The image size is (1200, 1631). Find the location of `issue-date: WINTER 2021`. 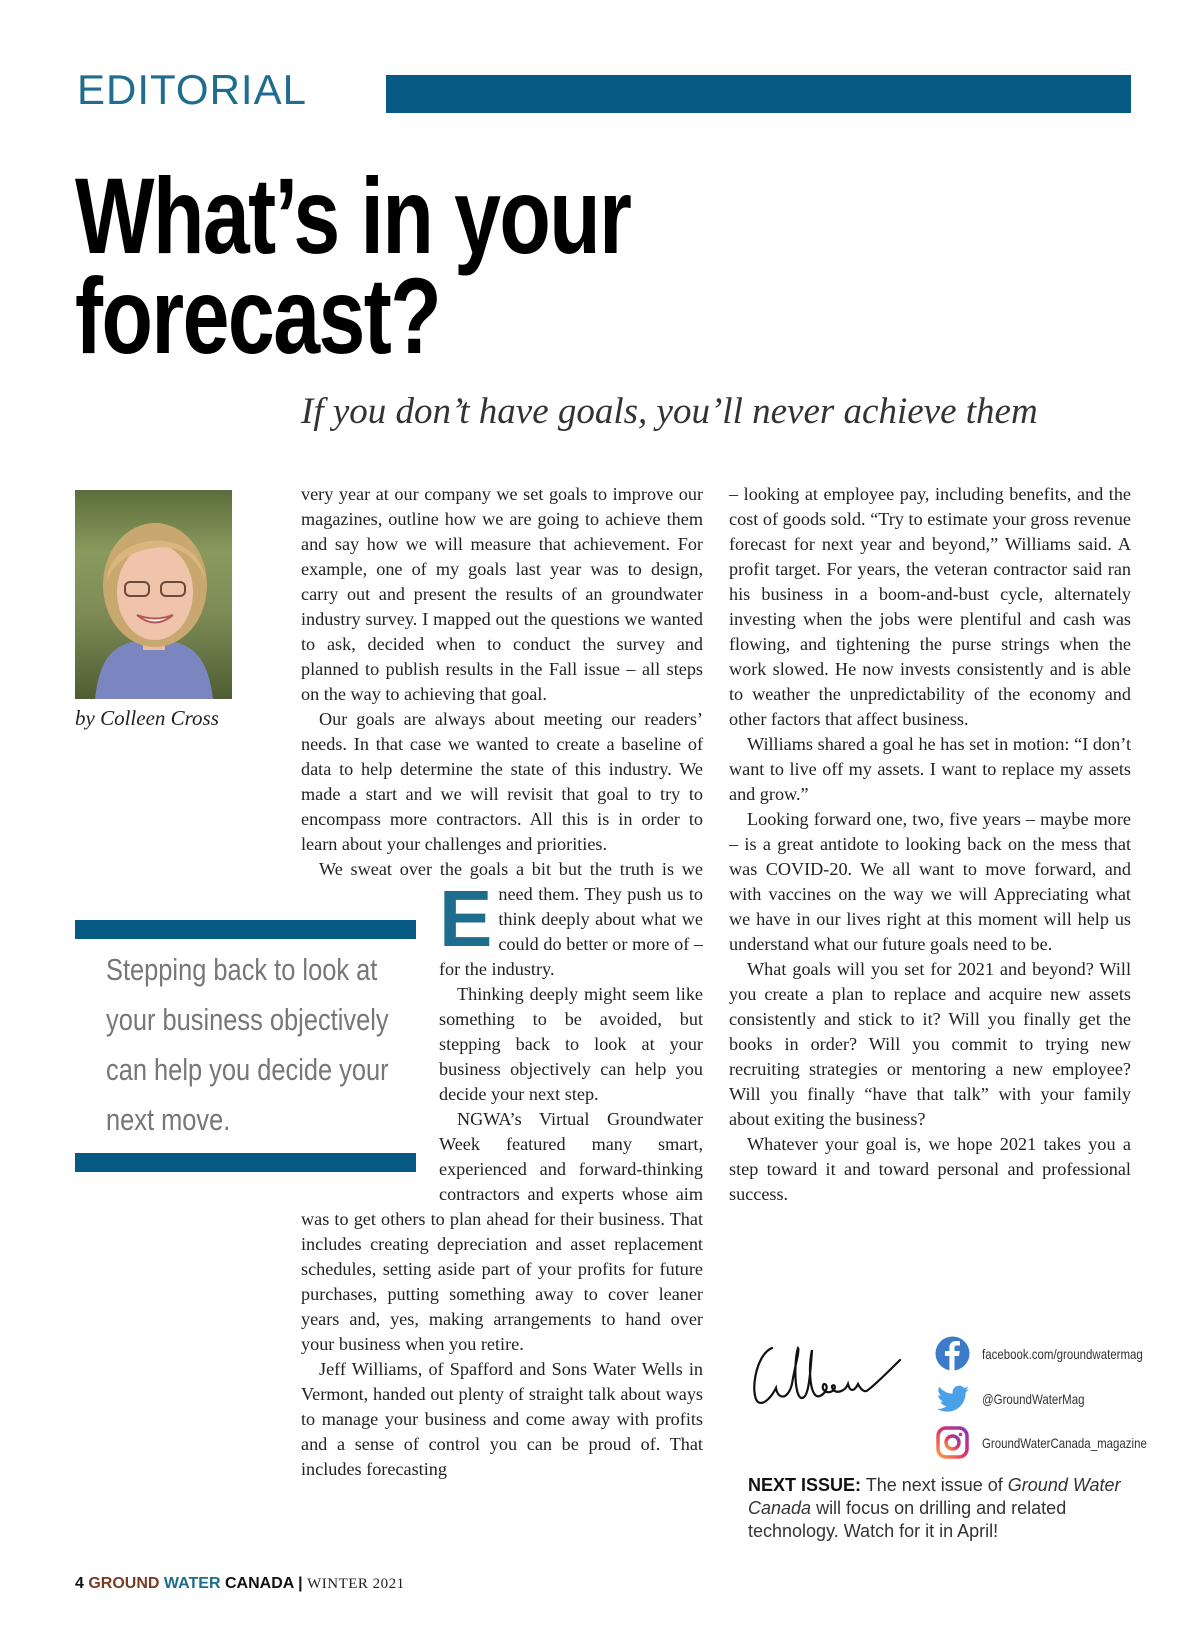

issue-date: WINTER 2021 is located at coordinates (356, 1584).